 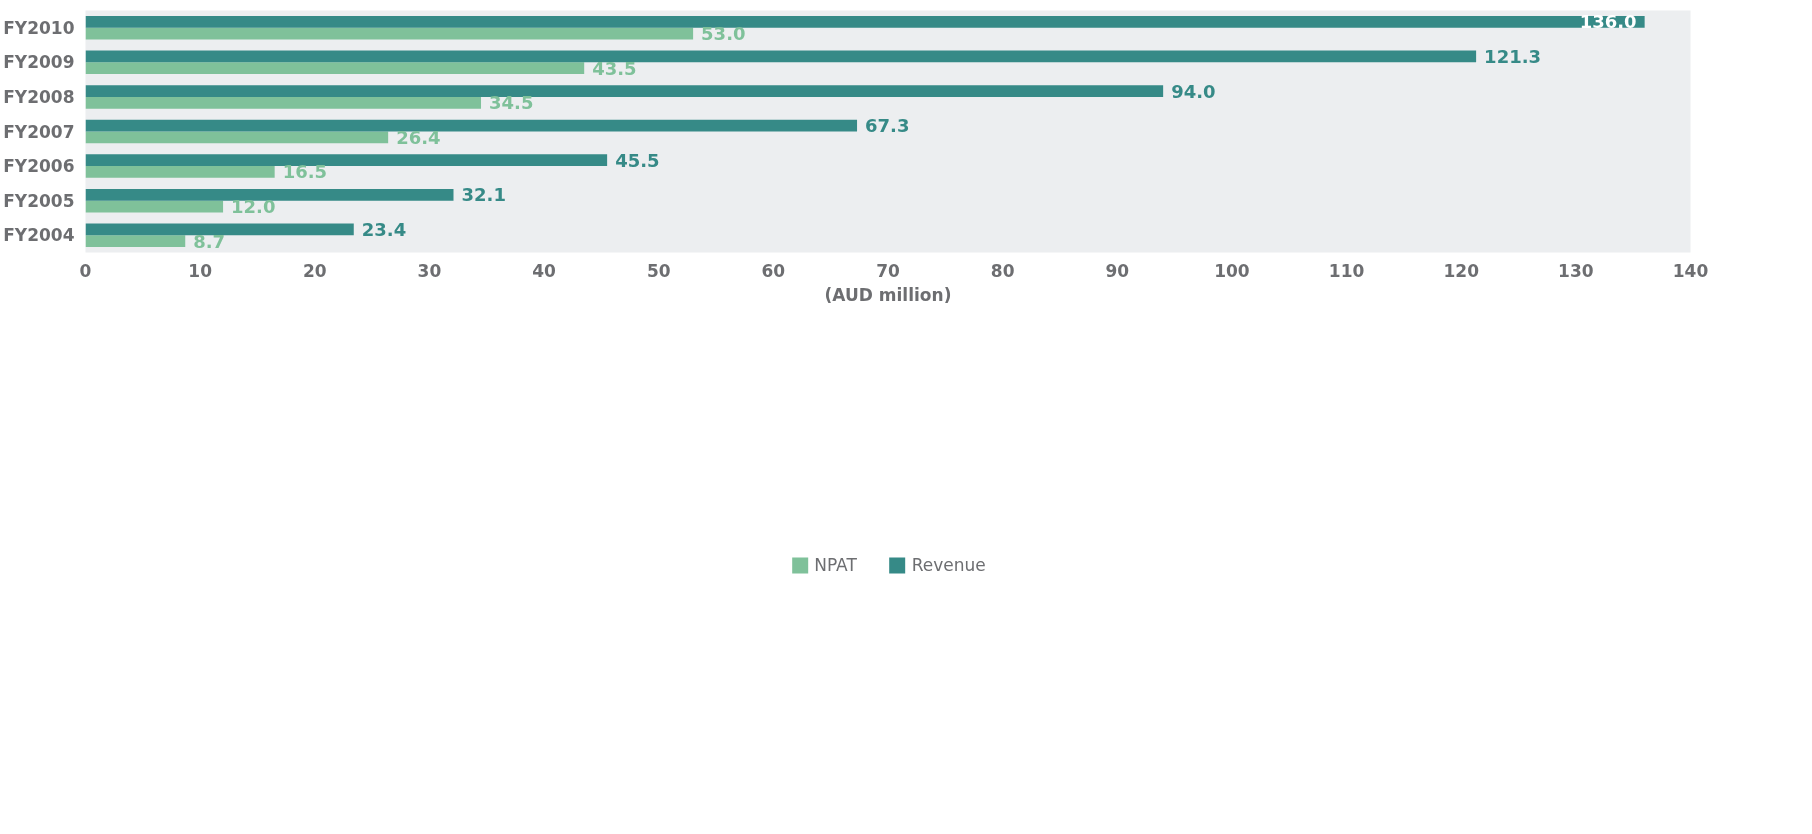 What do you see at coordinates (483, 195) in the screenshot?
I see `data-label: 32.1` at bounding box center [483, 195].